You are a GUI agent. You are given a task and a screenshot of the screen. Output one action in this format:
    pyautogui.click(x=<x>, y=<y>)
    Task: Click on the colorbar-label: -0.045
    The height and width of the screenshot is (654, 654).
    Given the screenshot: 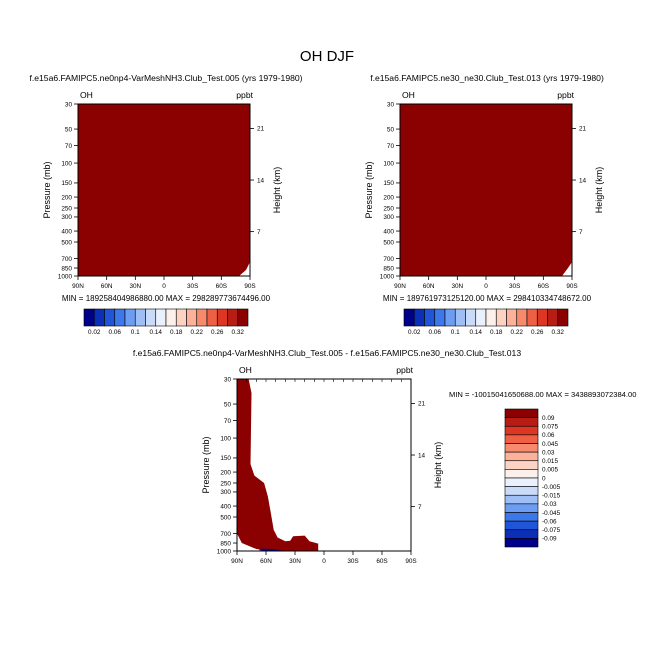 What is the action you would take?
    pyautogui.click(x=551, y=513)
    